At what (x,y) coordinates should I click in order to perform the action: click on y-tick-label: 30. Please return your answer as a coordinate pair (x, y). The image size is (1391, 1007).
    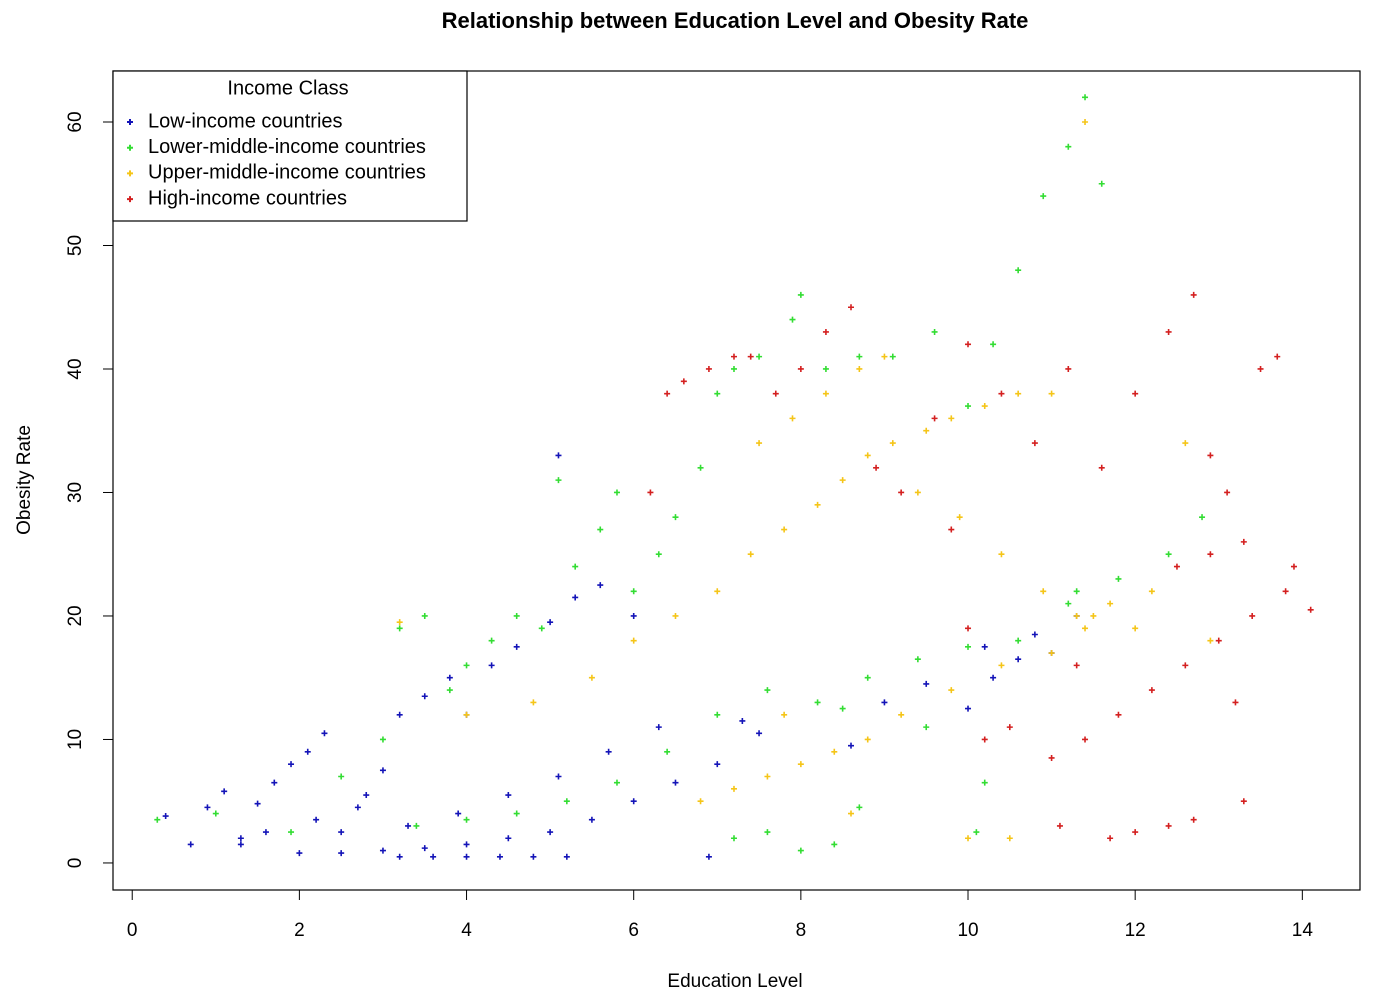
    Looking at the image, I should click on (75, 492).